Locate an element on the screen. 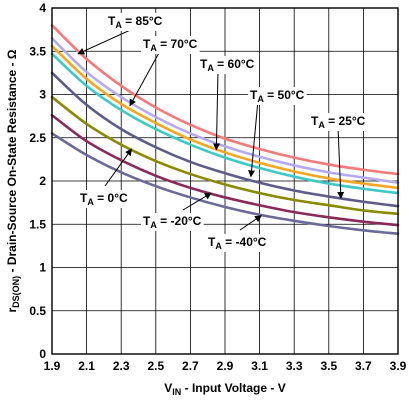 The height and width of the screenshot is (400, 409). annotation-label: TA = 0°C is located at coordinates (105, 178).